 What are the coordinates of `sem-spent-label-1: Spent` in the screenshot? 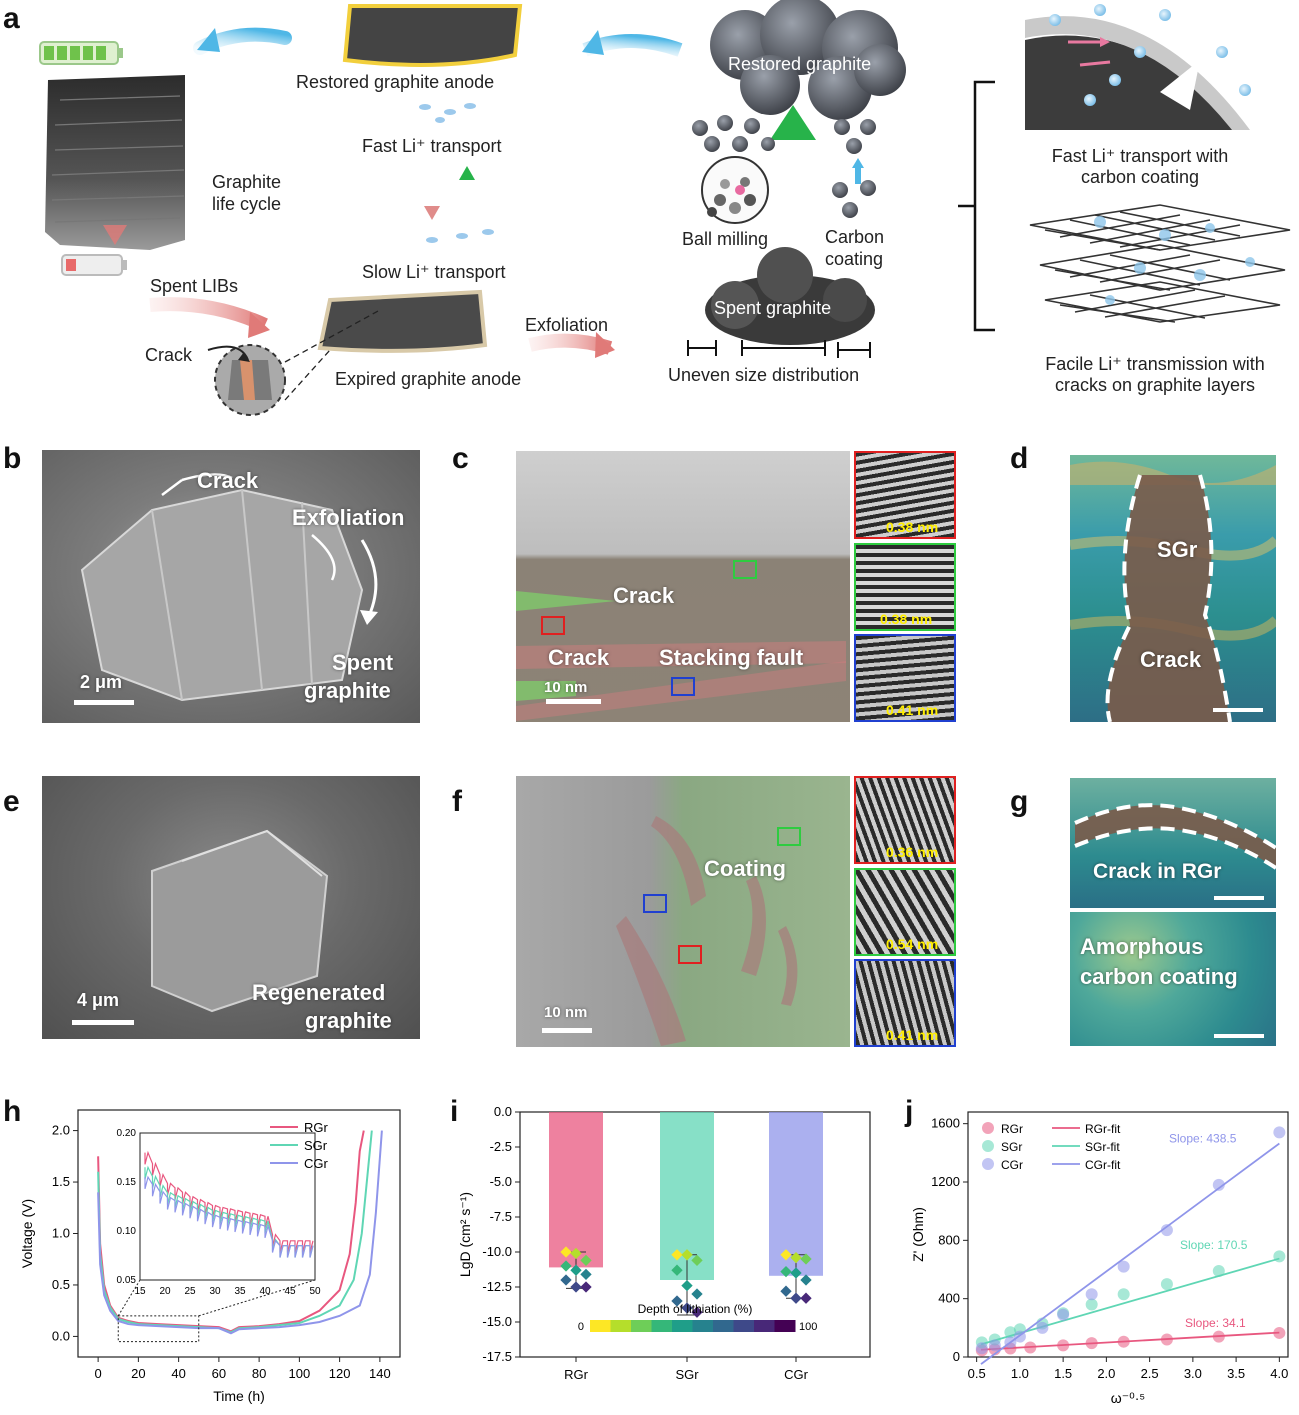 It's located at (363, 662).